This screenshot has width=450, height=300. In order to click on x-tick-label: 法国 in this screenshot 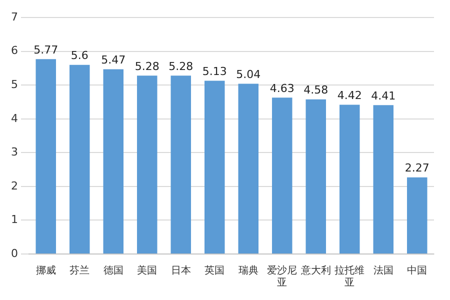, I will do `click(383, 270)`.